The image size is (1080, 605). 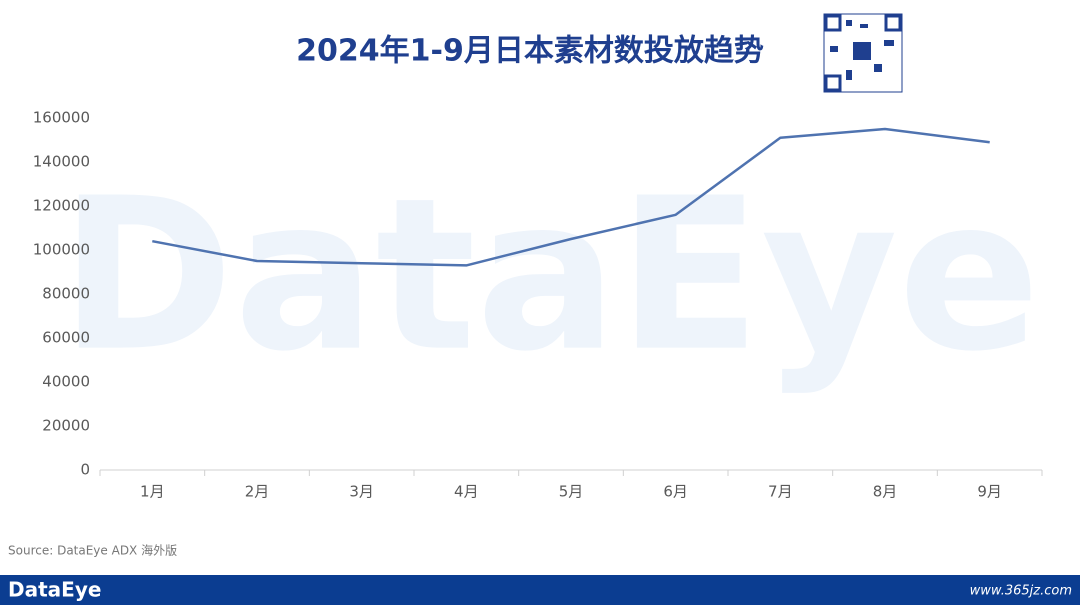 I want to click on y-tick-label: 80000, so click(x=66, y=294).